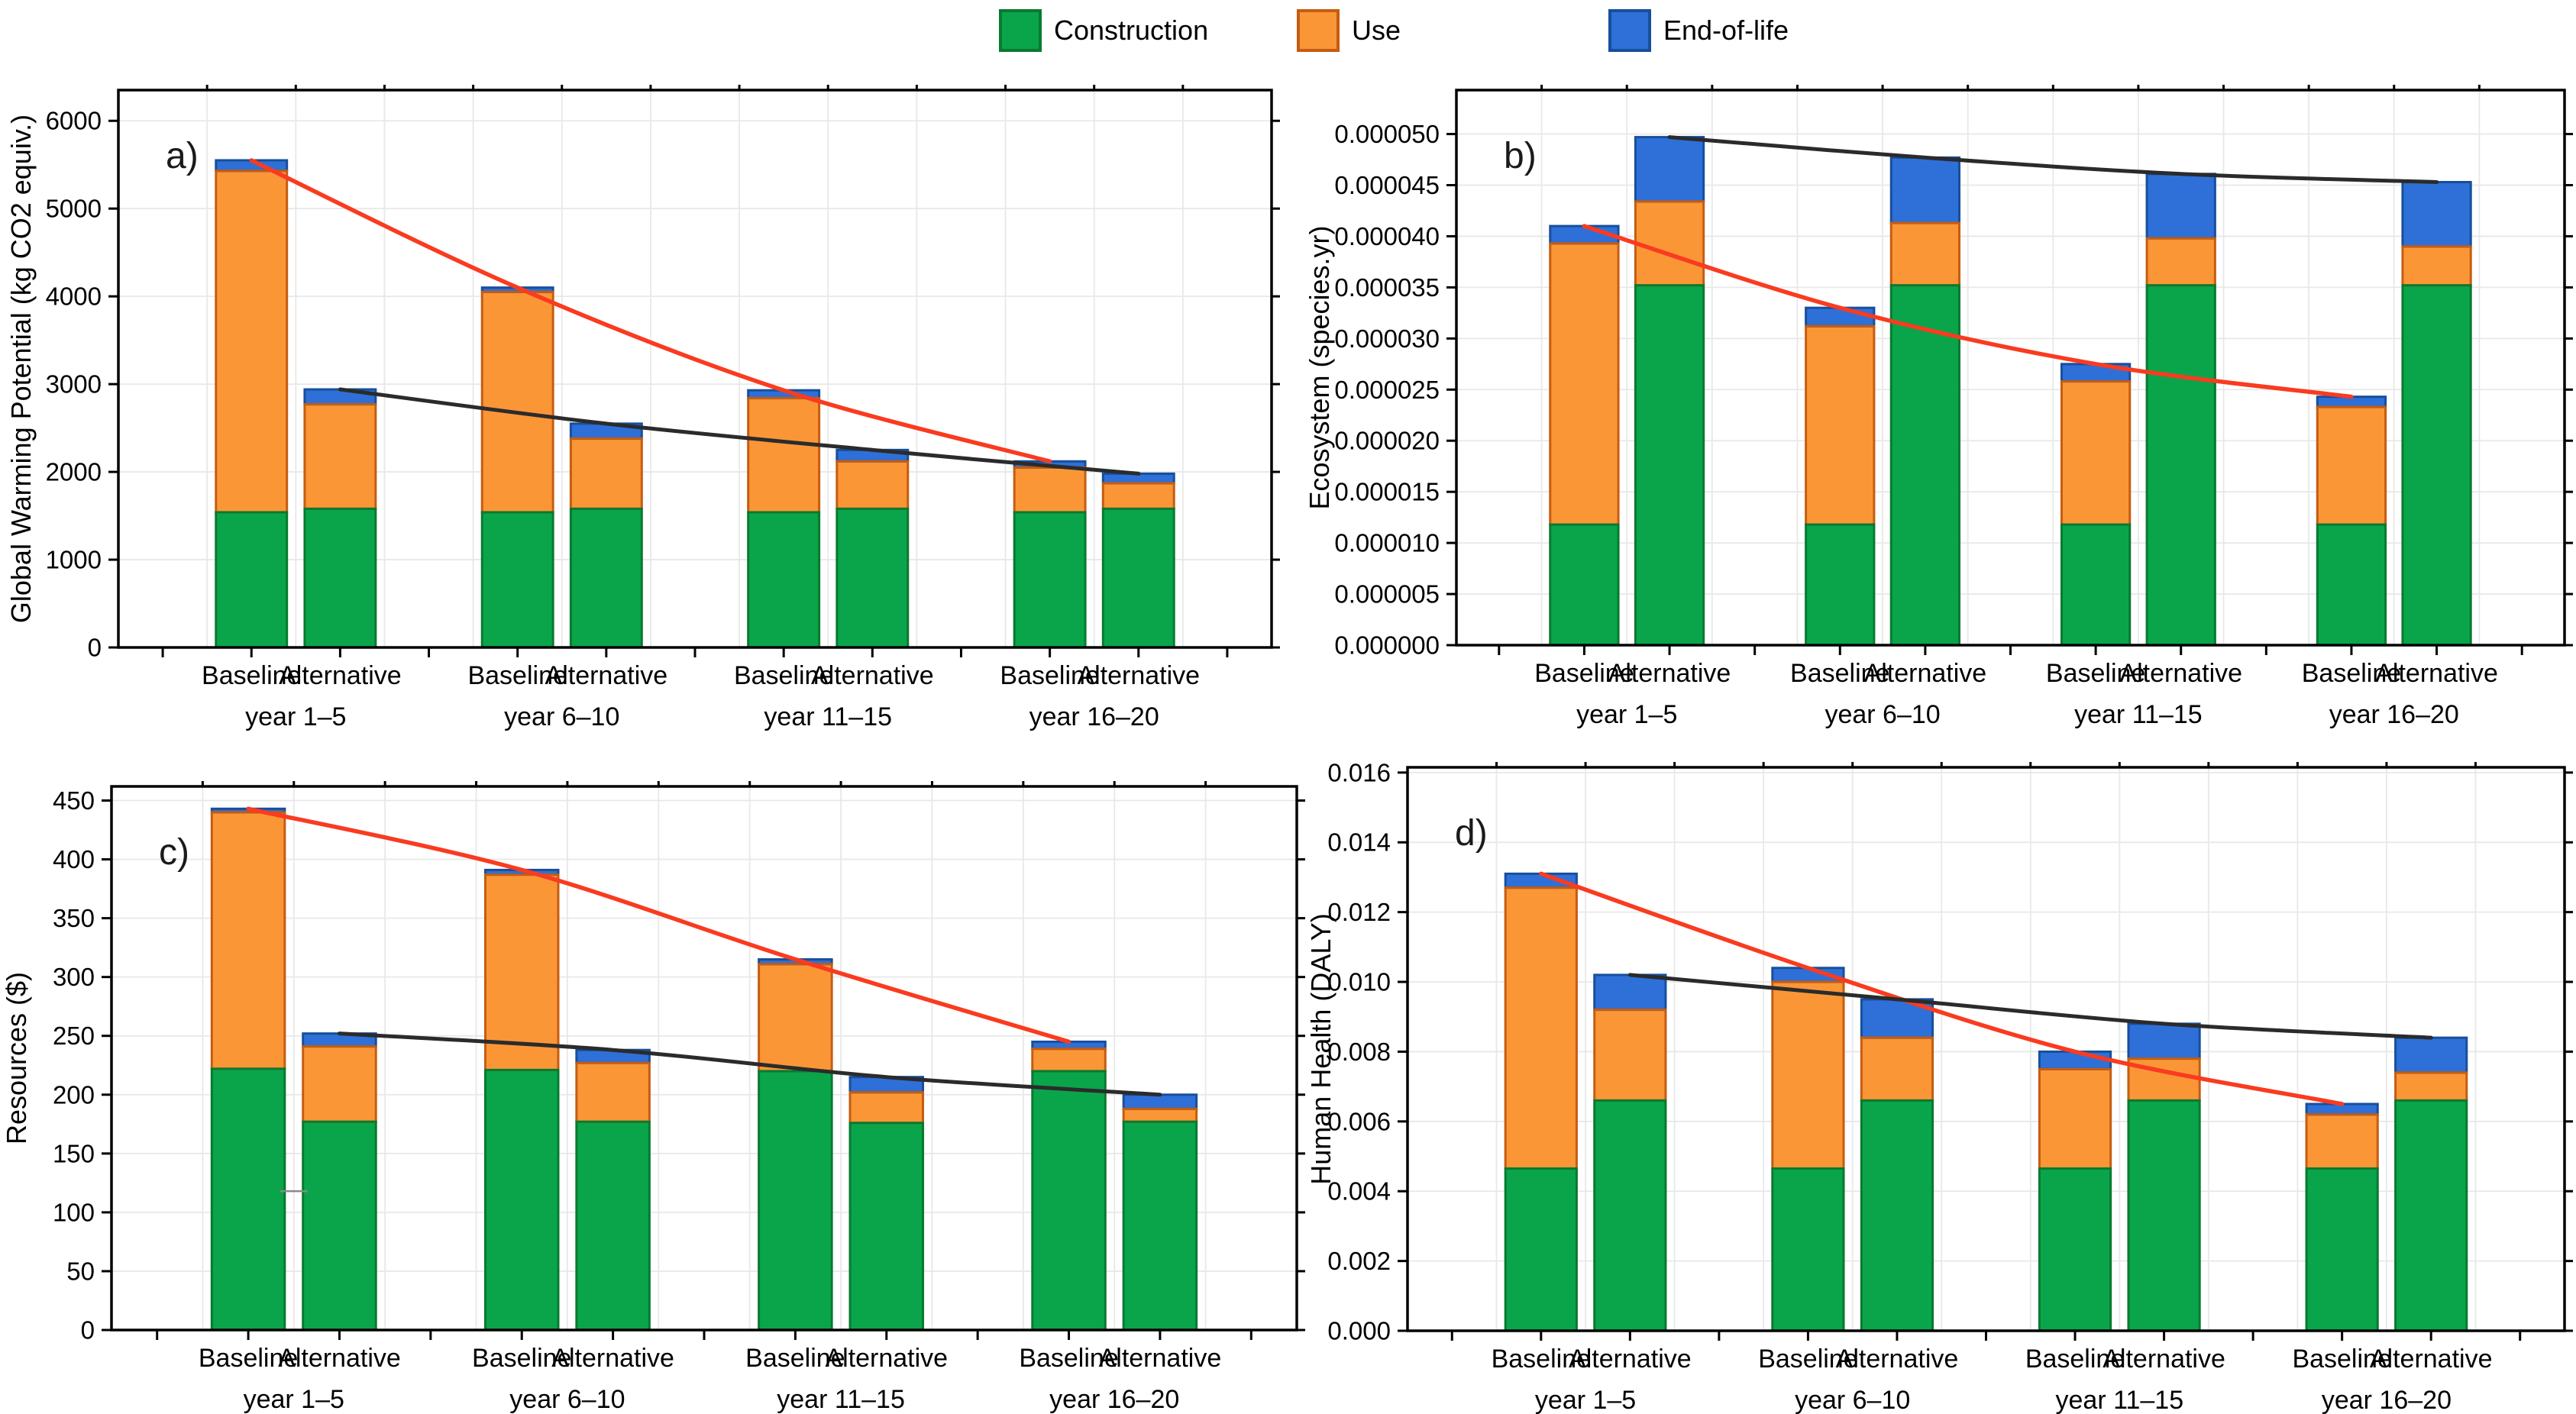 This screenshot has height=1414, width=2576. What do you see at coordinates (1359, 1121) in the screenshot?
I see `y-tick-label: 0.006` at bounding box center [1359, 1121].